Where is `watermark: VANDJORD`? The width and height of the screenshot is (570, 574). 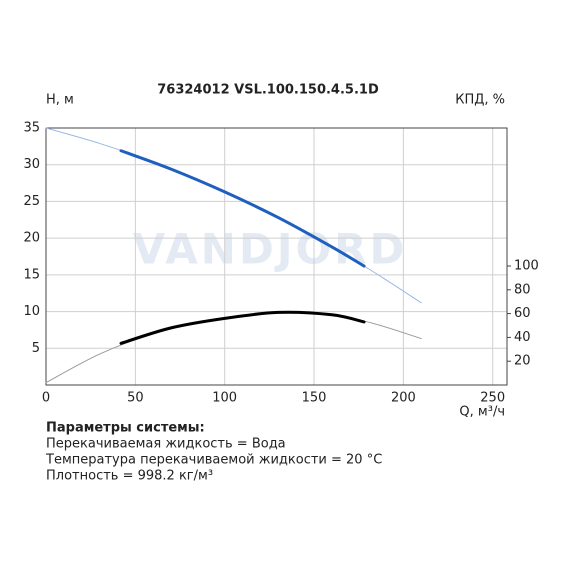
watermark: VANDJORD is located at coordinates (270, 249).